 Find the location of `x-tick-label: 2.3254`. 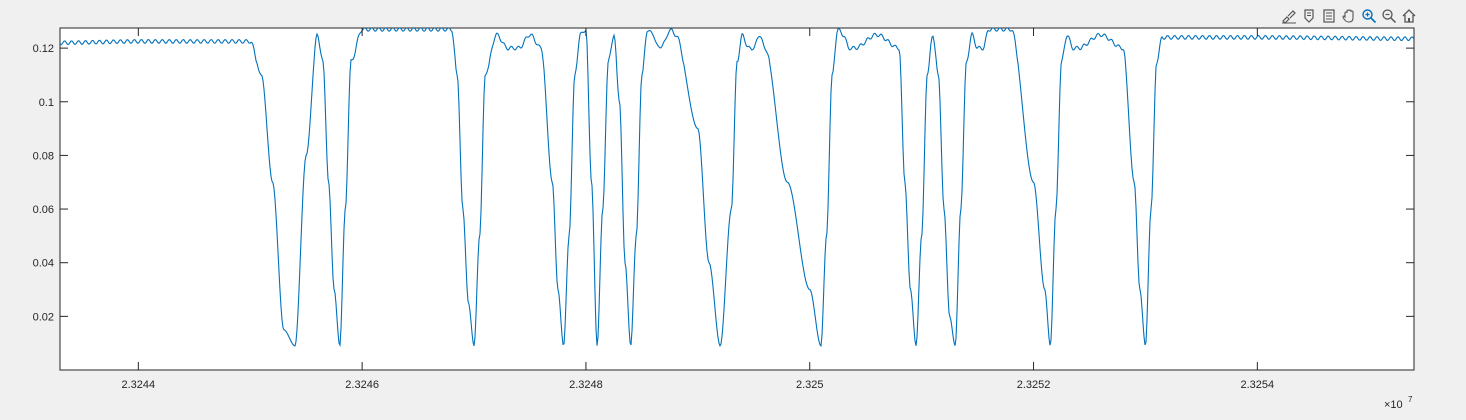

x-tick-label: 2.3254 is located at coordinates (1258, 385).